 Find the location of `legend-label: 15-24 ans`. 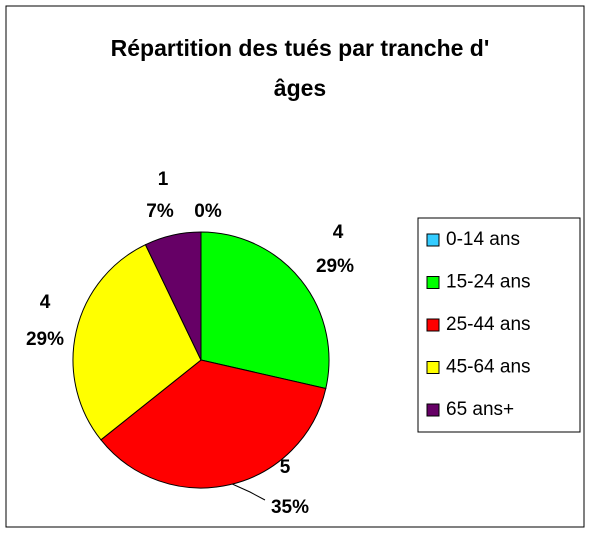

legend-label: 15-24 ans is located at coordinates (488, 282).